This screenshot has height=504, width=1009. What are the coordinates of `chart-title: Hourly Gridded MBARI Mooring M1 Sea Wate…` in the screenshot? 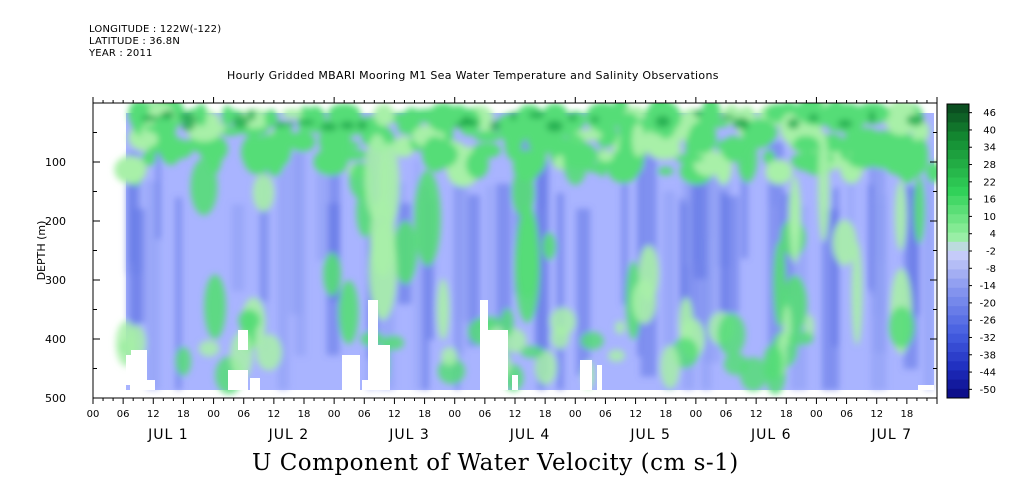 It's located at (473, 75).